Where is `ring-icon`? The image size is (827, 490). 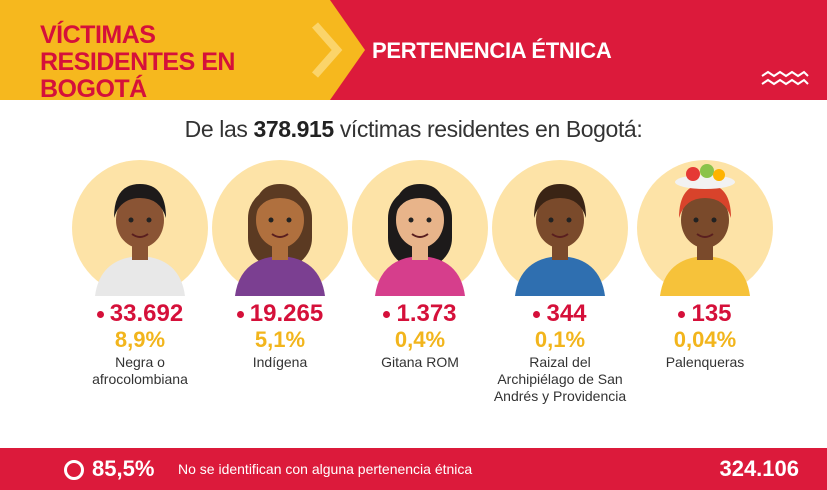
ring-icon is located at coordinates (74, 470).